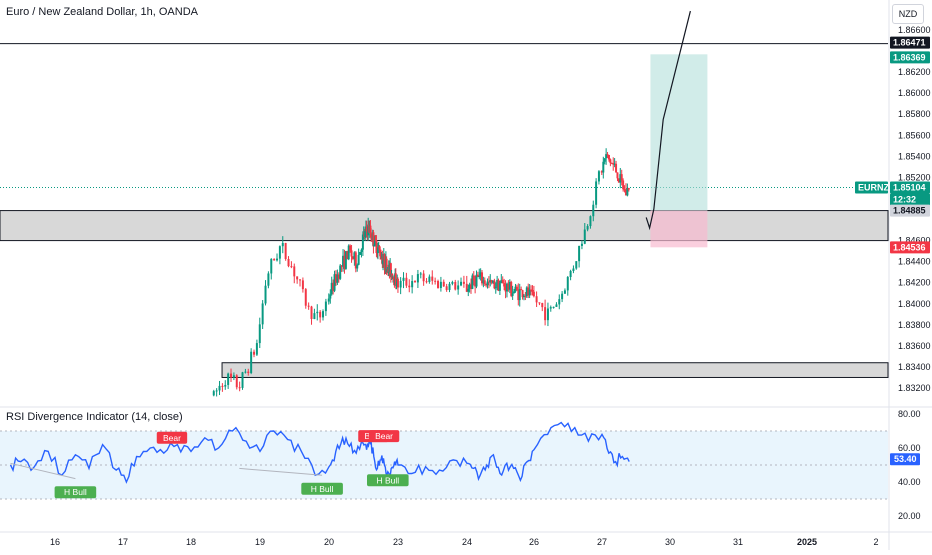  What do you see at coordinates (909, 414) in the screenshot?
I see `rsi-tick-0: 80.00` at bounding box center [909, 414].